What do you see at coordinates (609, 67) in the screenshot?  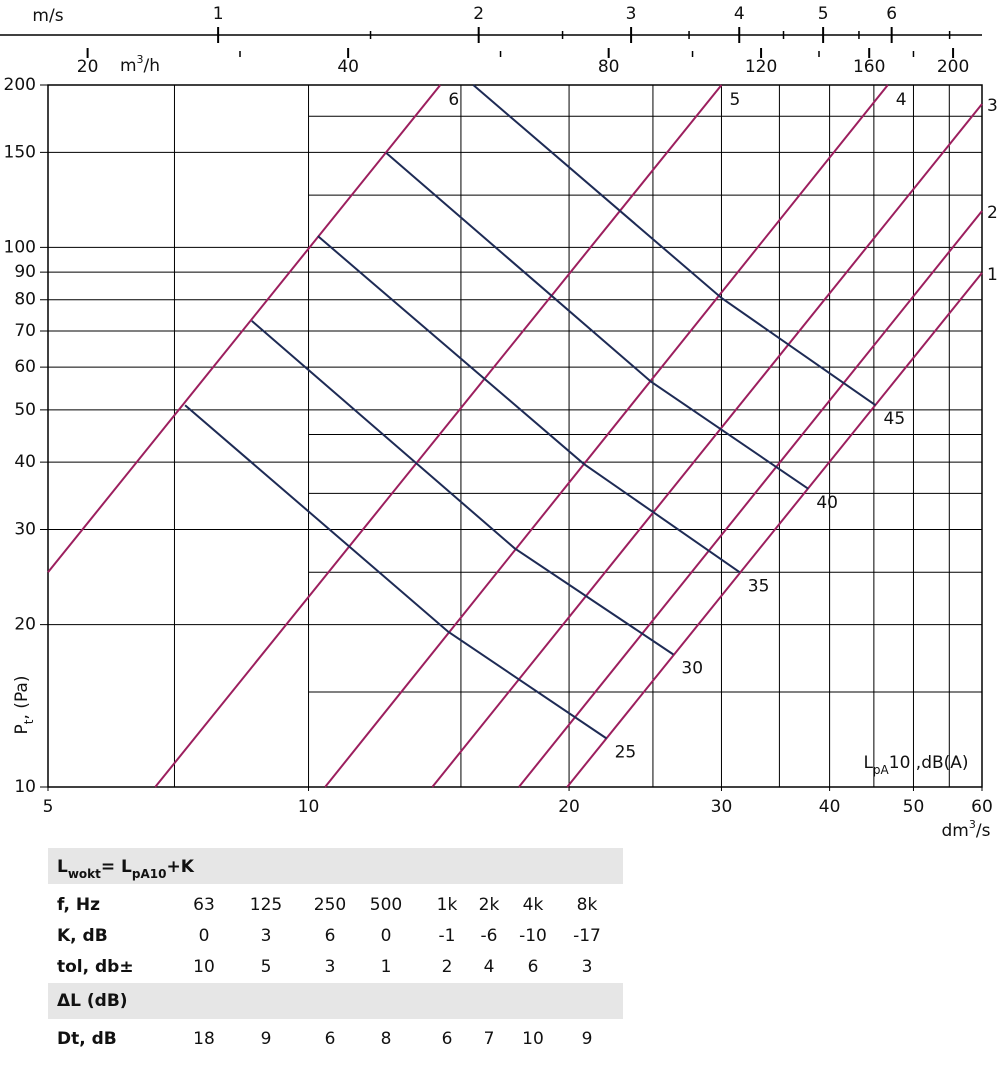 I see `top-tick-label: 80` at bounding box center [609, 67].